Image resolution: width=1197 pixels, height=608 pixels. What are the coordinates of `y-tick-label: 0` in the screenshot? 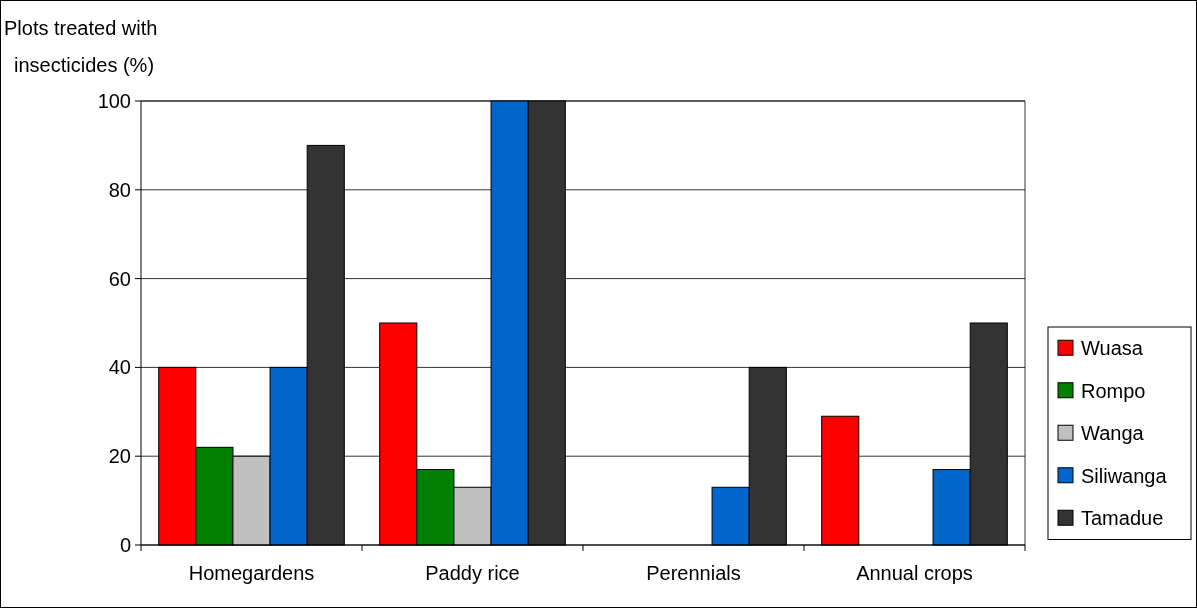 It's located at (125, 545).